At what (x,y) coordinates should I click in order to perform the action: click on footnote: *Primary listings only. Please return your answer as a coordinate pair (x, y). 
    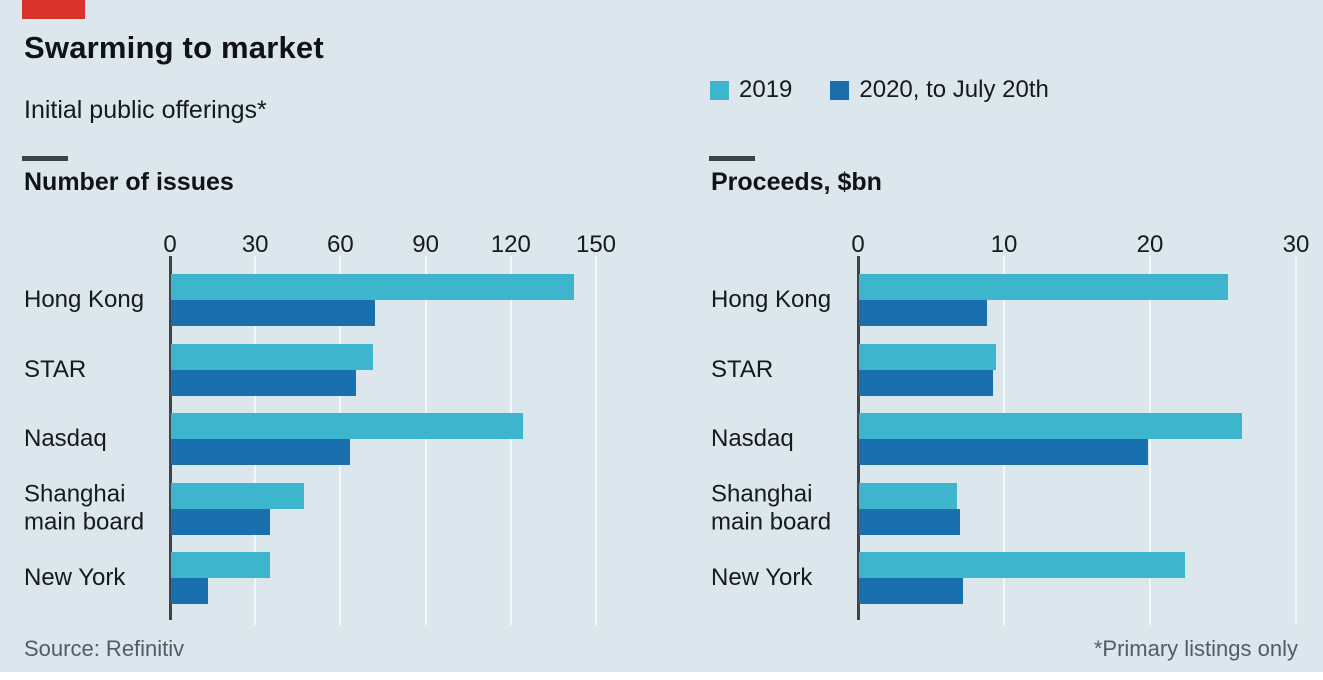
    Looking at the image, I should click on (1195, 648).